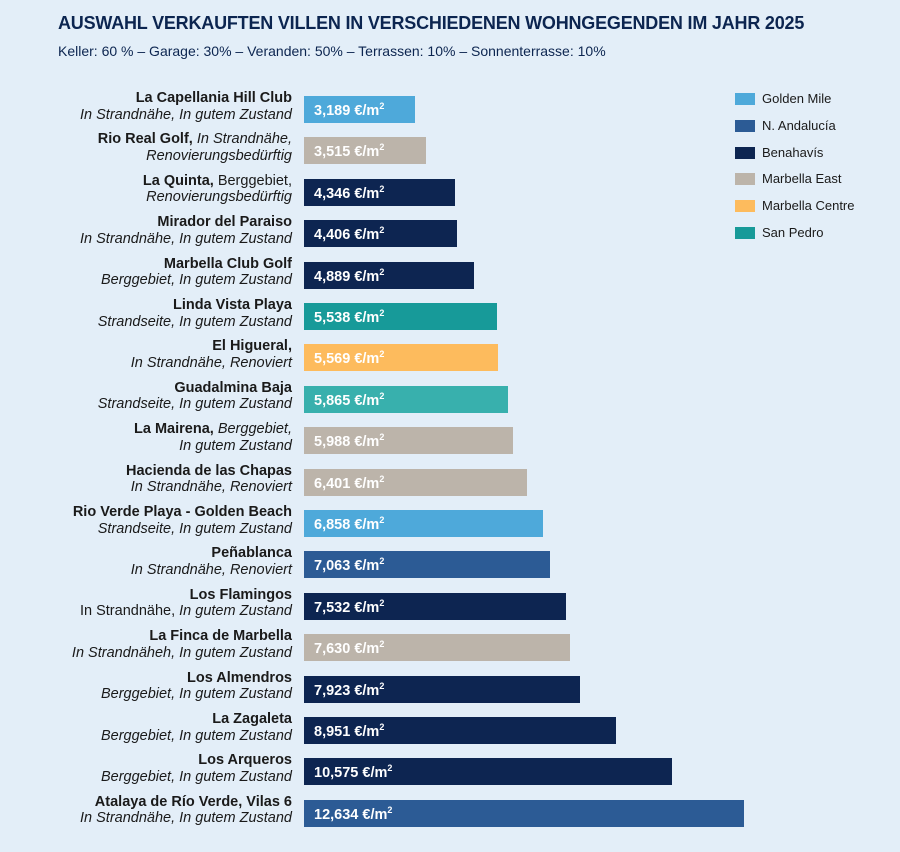 This screenshot has height=852, width=900. I want to click on value-text: 12,634 €/m, so click(351, 814).